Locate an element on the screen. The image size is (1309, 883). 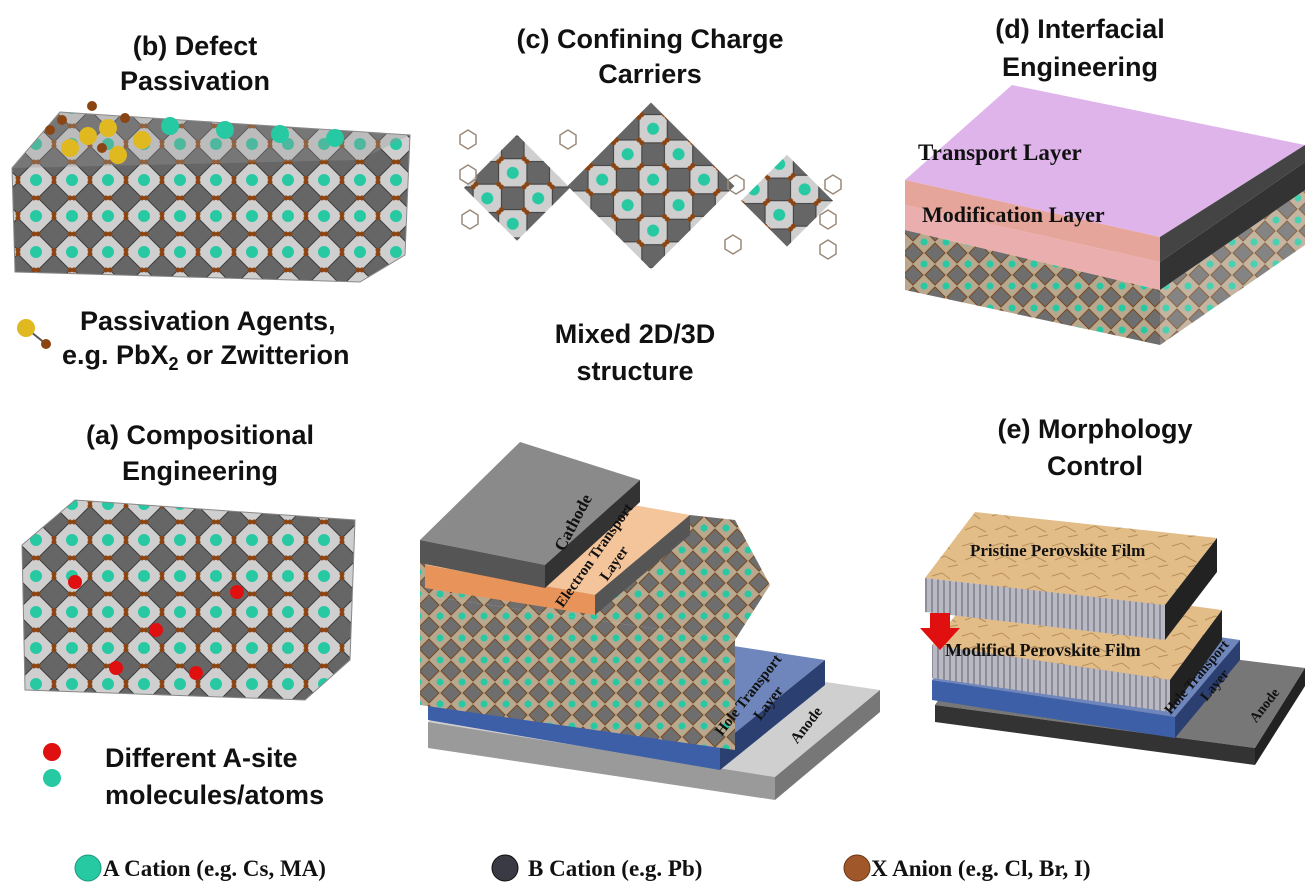
etl-side is located at coordinates (642, 565).